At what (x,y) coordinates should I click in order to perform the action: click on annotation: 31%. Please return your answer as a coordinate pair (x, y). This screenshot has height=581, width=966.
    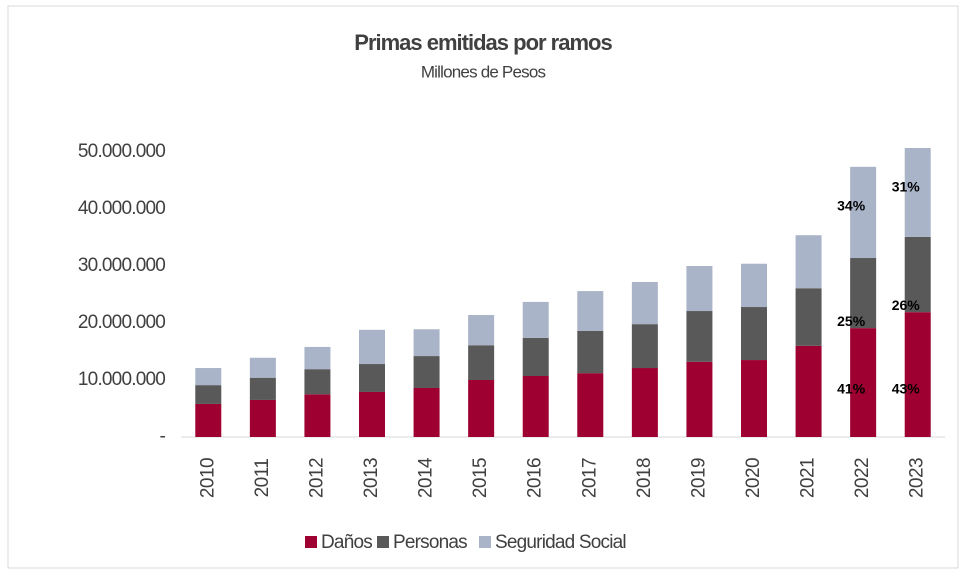
    Looking at the image, I should click on (906, 187).